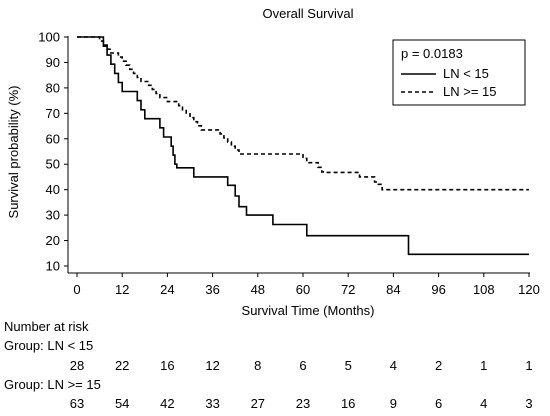 Image resolution: width=550 pixels, height=416 pixels. What do you see at coordinates (393, 403) in the screenshot?
I see `risk-count: 9` at bounding box center [393, 403].